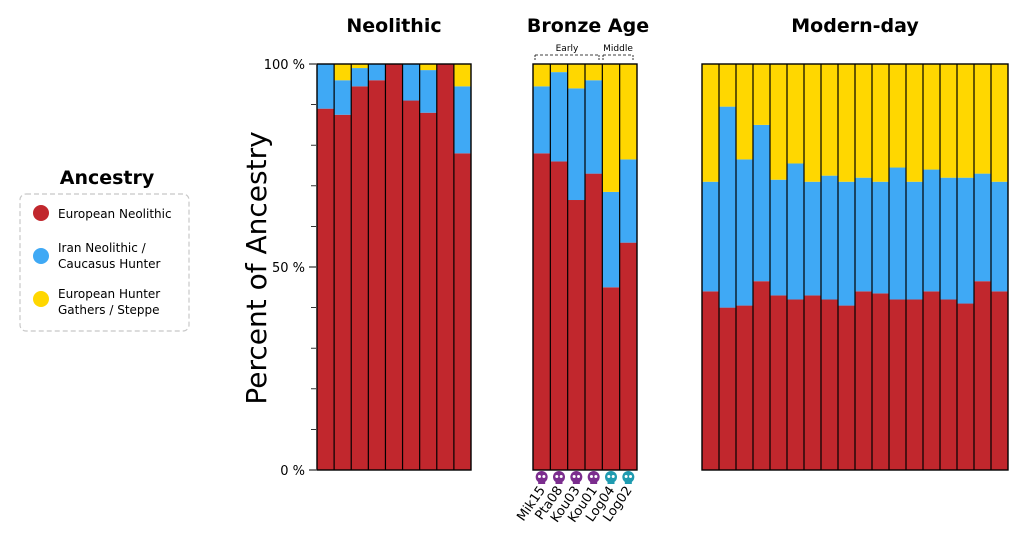  I want to click on y-tick-marks, so click(312, 267).